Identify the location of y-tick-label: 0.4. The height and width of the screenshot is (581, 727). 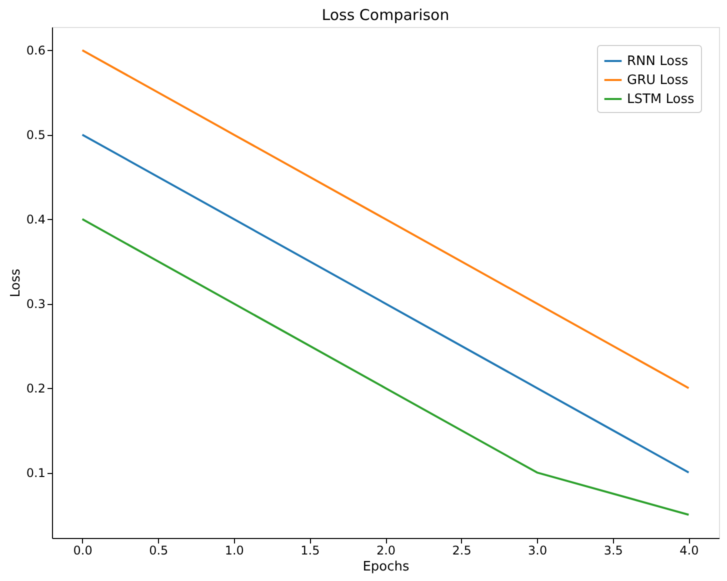
(36, 219).